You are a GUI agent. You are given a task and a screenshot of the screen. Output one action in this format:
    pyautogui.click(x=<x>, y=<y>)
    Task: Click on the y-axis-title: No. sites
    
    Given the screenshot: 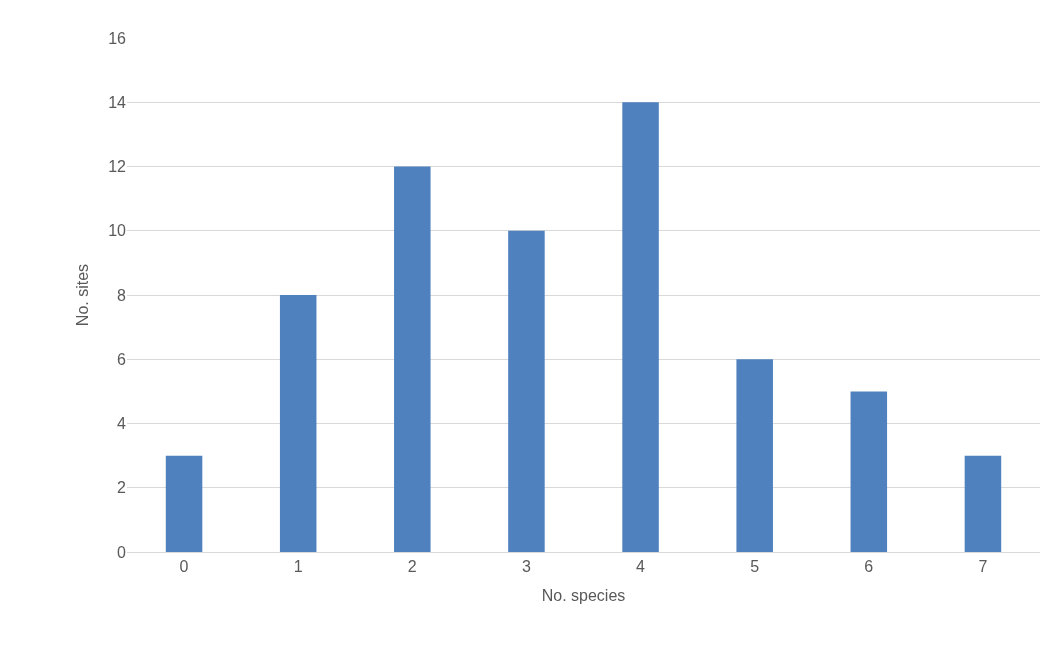 What is the action you would take?
    pyautogui.click(x=83, y=295)
    